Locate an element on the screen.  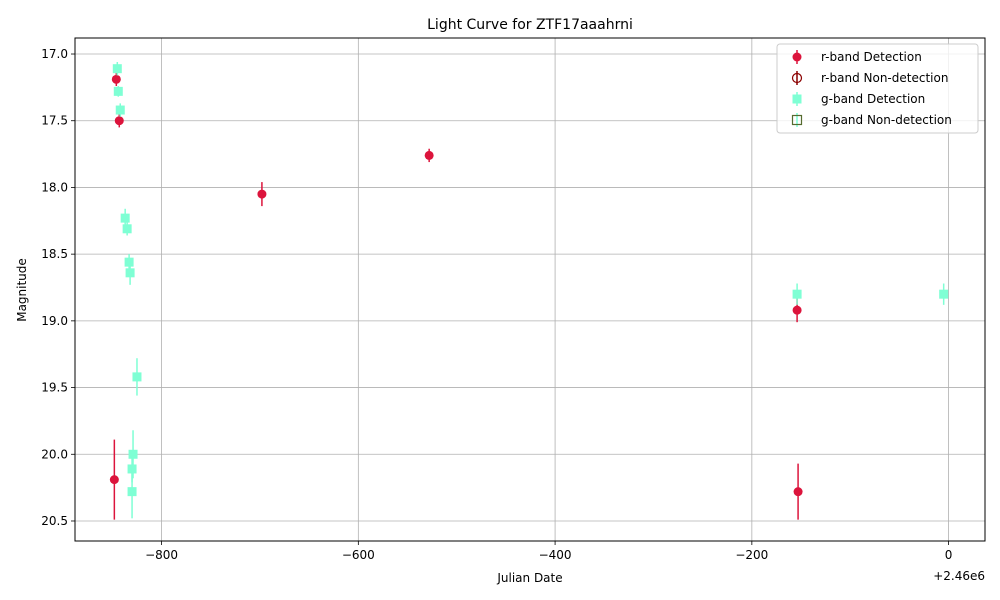
y-tick-label: 19.5 is located at coordinates (54, 388).